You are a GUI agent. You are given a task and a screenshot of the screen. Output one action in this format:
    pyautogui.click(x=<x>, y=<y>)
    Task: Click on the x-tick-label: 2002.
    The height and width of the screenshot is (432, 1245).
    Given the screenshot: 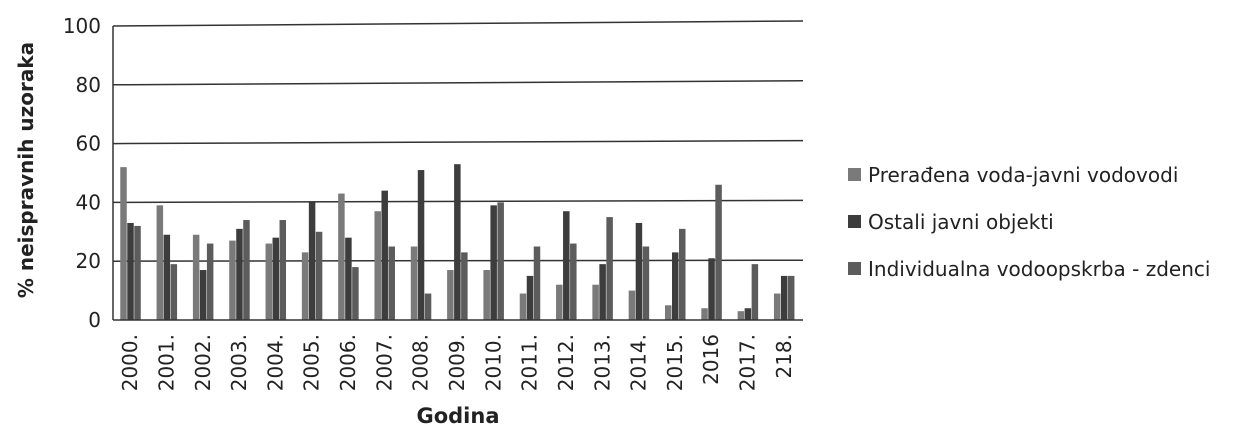 What is the action you would take?
    pyautogui.click(x=203, y=362)
    